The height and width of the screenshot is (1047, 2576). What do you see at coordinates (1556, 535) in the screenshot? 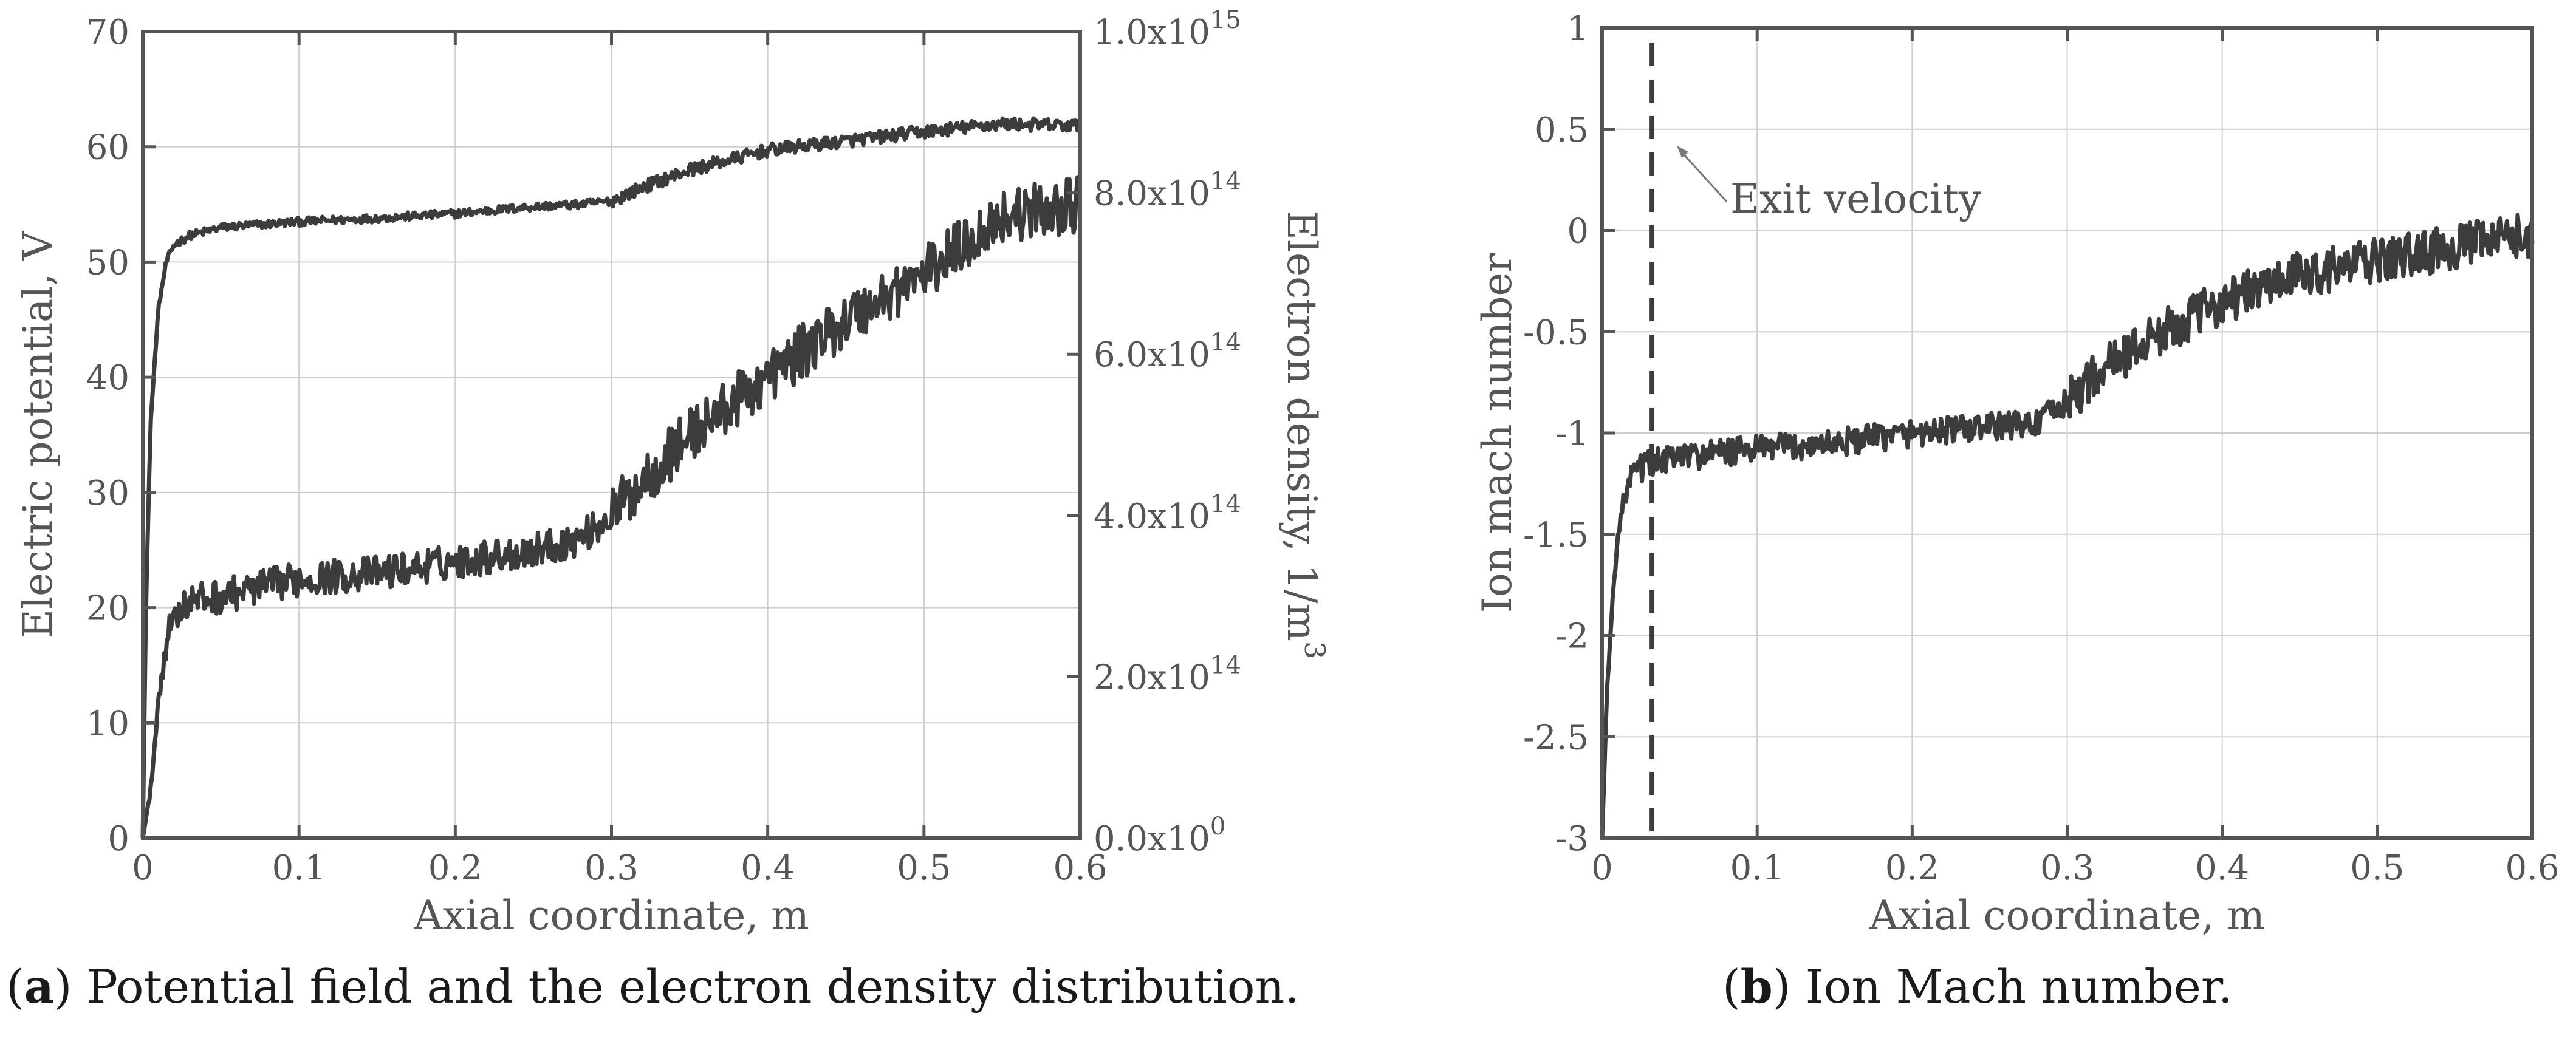
I see `y-tick-label: -1.5` at bounding box center [1556, 535].